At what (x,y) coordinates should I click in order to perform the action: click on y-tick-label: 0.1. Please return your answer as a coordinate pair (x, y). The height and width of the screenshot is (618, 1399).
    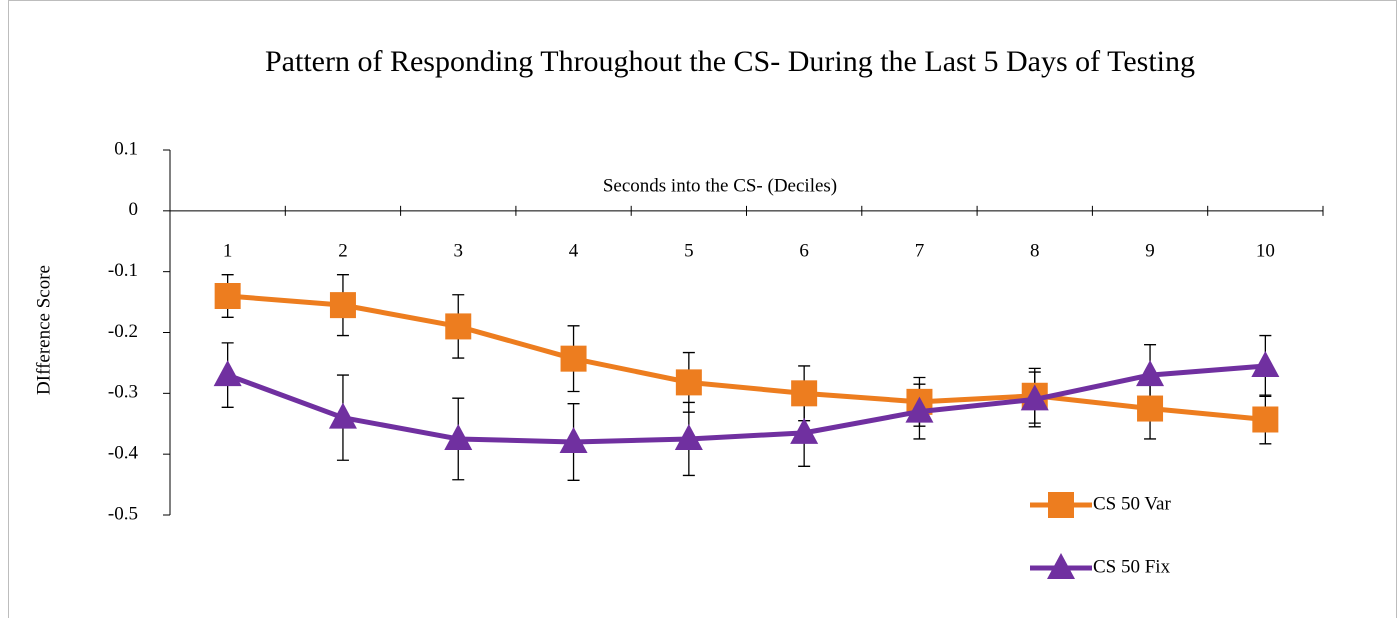
    Looking at the image, I should click on (126, 148).